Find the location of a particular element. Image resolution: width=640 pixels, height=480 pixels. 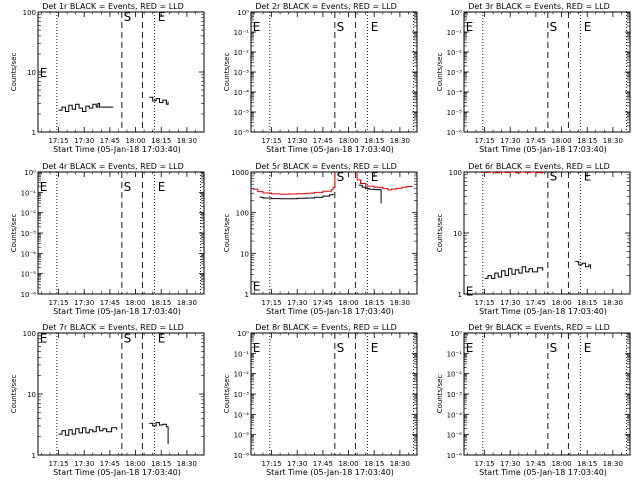

panel-title: Det 7r BLACK = Events, RED = LLD is located at coordinates (113, 327).